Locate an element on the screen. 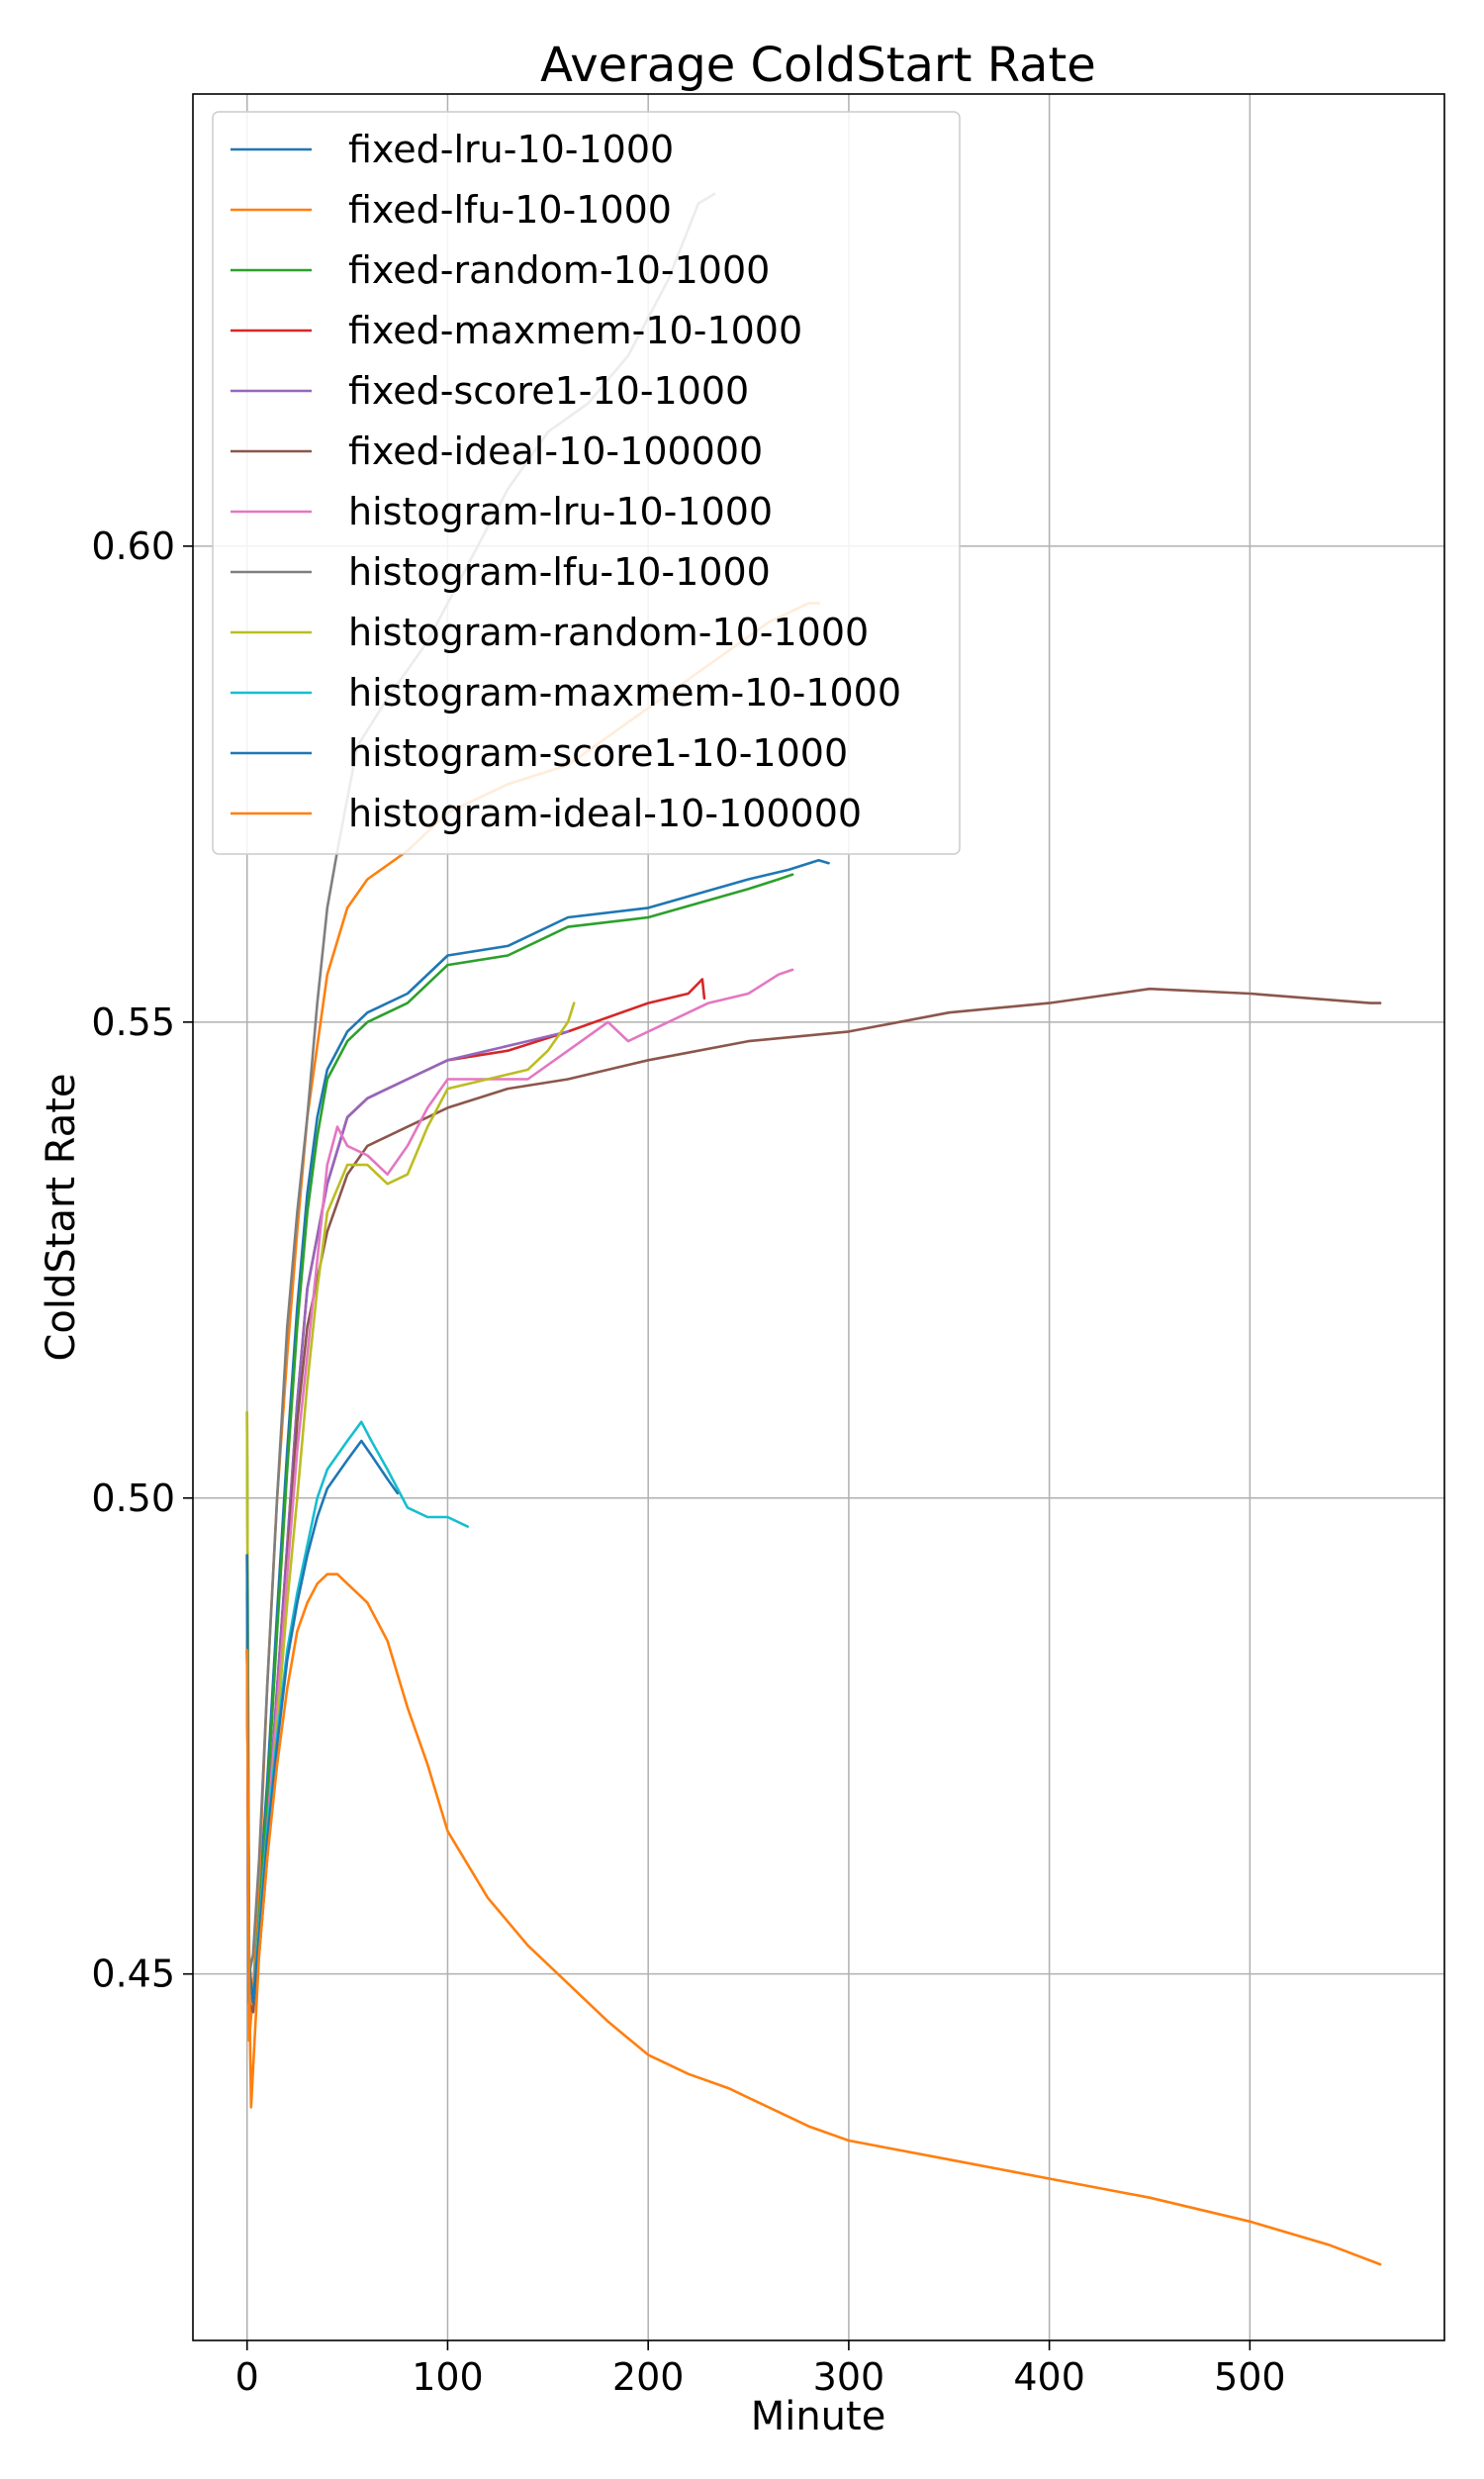 This screenshot has height=2479, width=1484. legend-label: fixed-score1-10-1000 is located at coordinates (548, 391).